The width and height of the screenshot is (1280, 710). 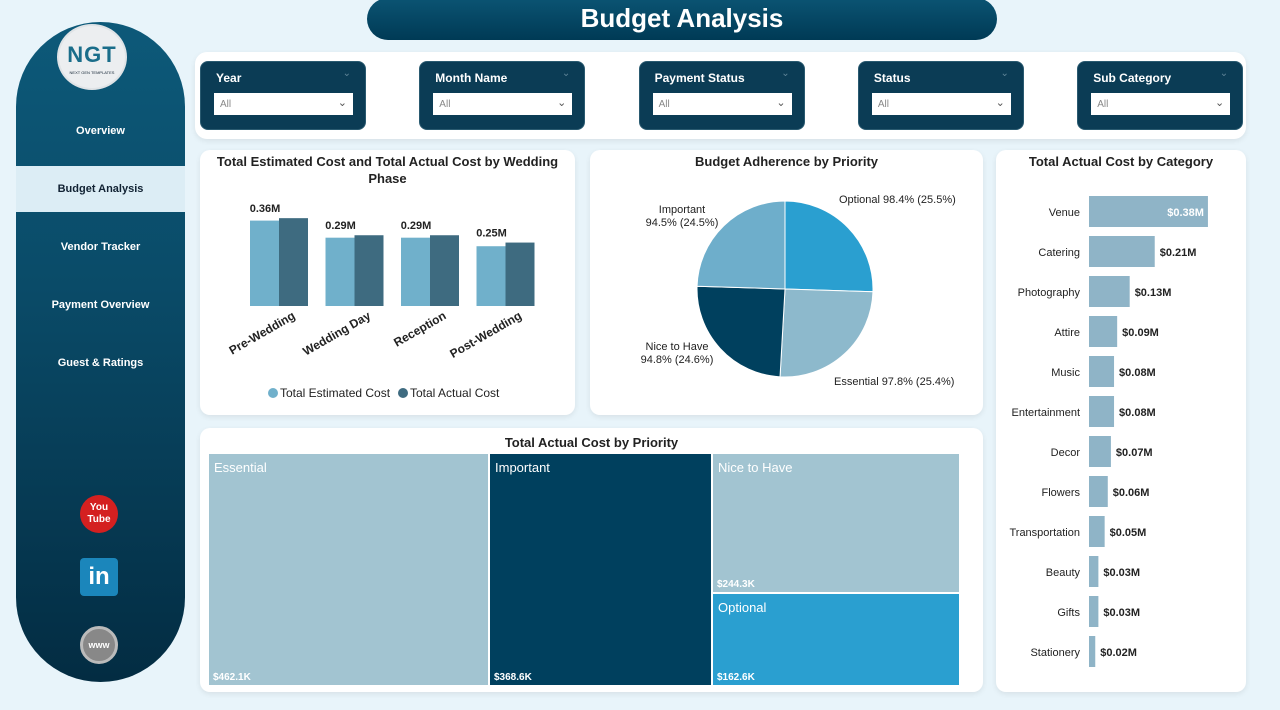 I want to click on treemap-tile-nice-to-have: Nice to Have $244.3K, so click(x=836, y=523).